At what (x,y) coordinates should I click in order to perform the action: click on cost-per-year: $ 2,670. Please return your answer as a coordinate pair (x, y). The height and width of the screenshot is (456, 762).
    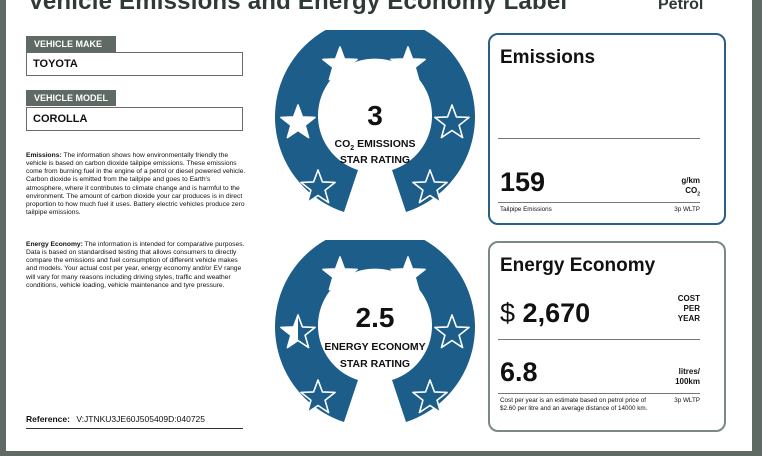
    Looking at the image, I should click on (545, 313).